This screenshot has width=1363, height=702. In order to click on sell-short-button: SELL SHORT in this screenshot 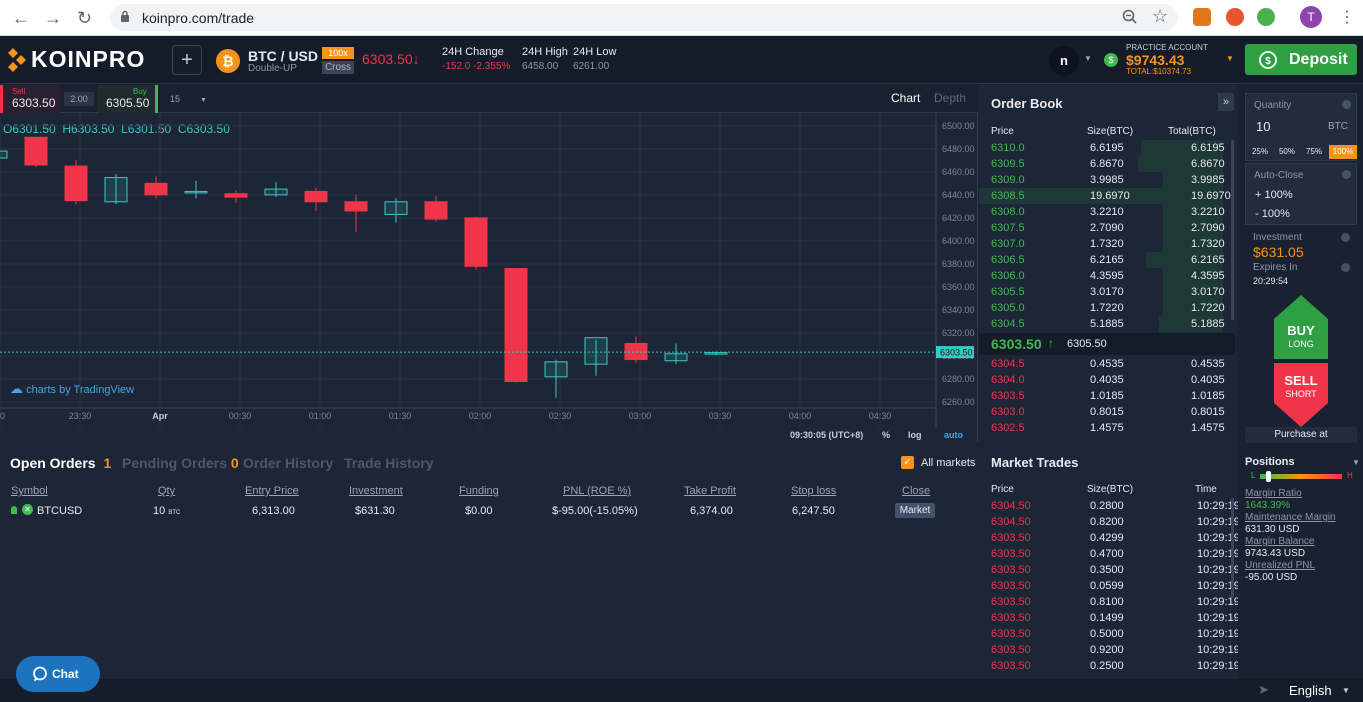, I will do `click(1301, 395)`.